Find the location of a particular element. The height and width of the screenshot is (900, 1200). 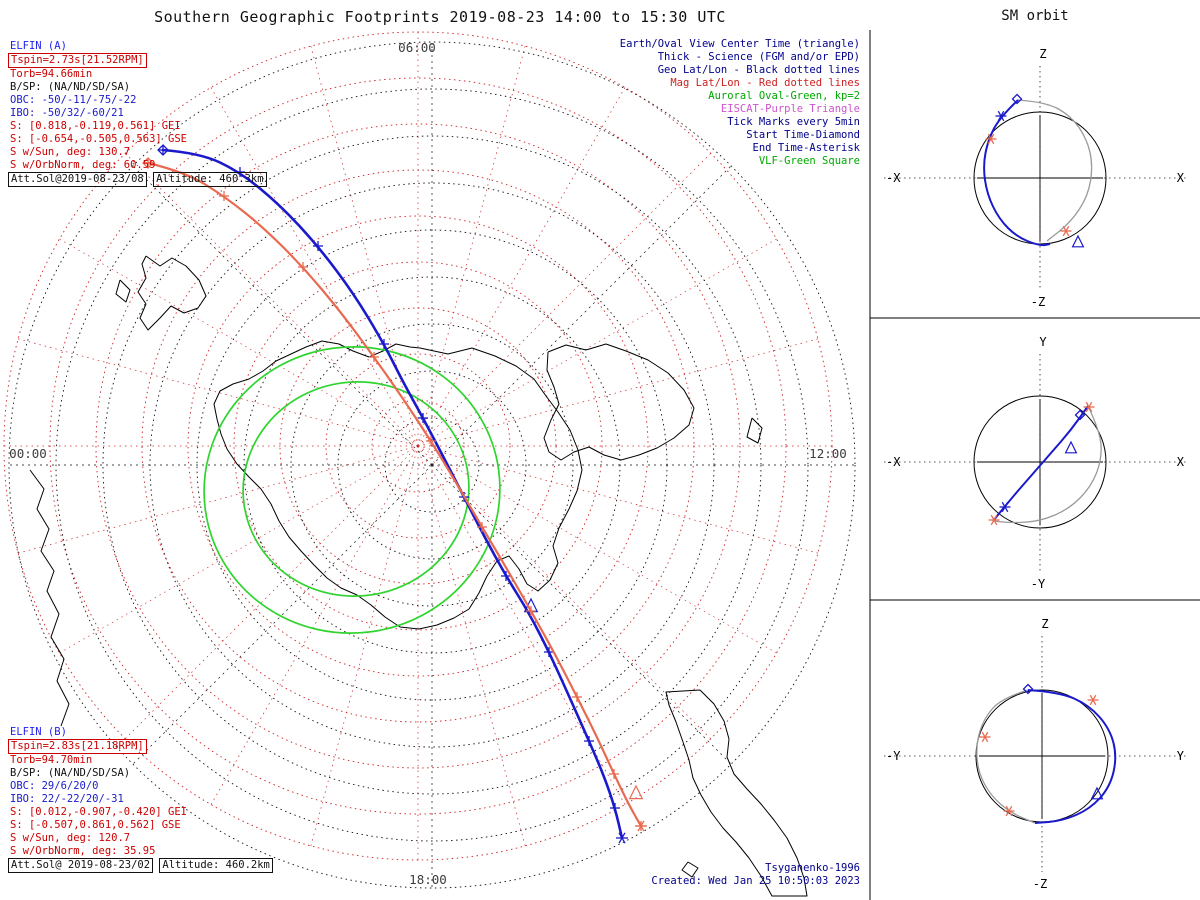

elfin-a-ibo: IBO: -50/32/-60/21 is located at coordinates (67, 113).